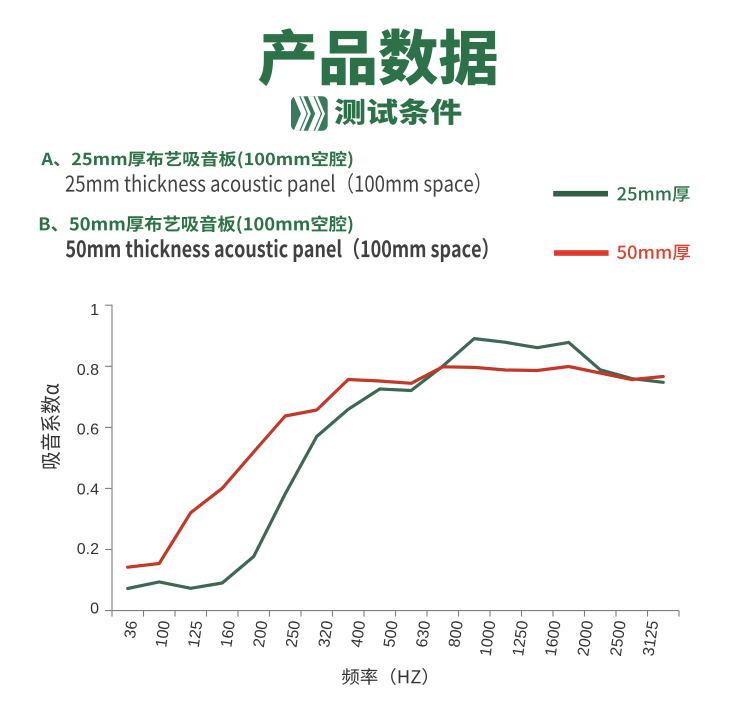 Image resolution: width=750 pixels, height=715 pixels. I want to click on svg-text: 1250, so click(521, 639).